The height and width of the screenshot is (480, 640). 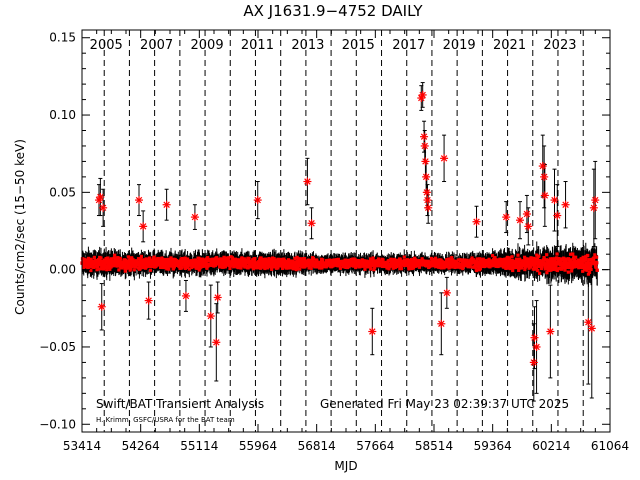 I want to click on year-label: 2015, so click(x=358, y=45).